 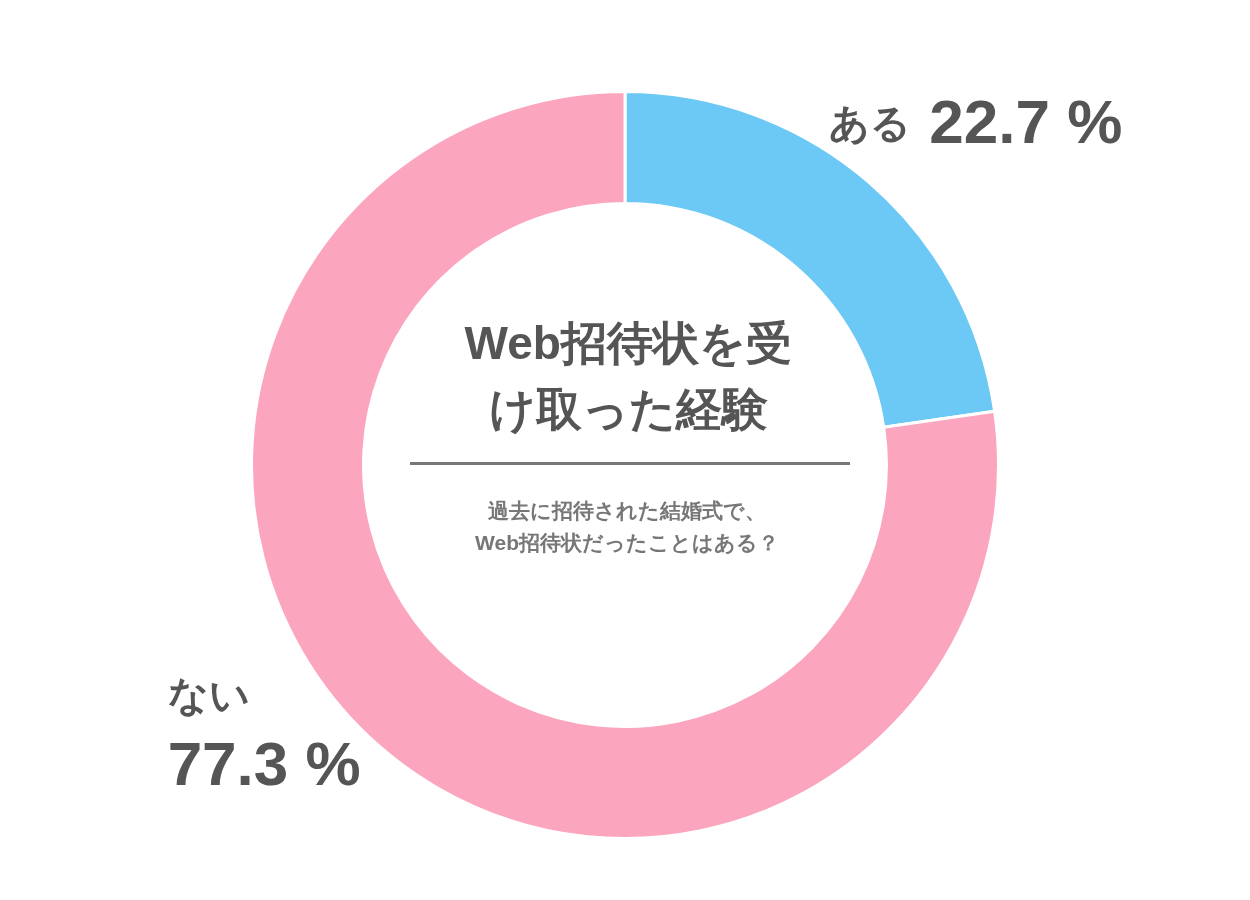 I want to click on data-label: 77.3 %, so click(x=264, y=763).